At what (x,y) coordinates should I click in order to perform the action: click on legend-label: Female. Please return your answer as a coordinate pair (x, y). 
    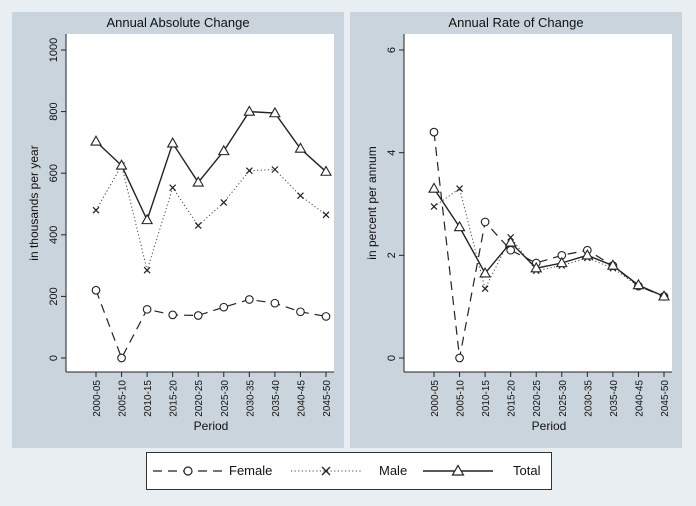
    Looking at the image, I should click on (251, 470).